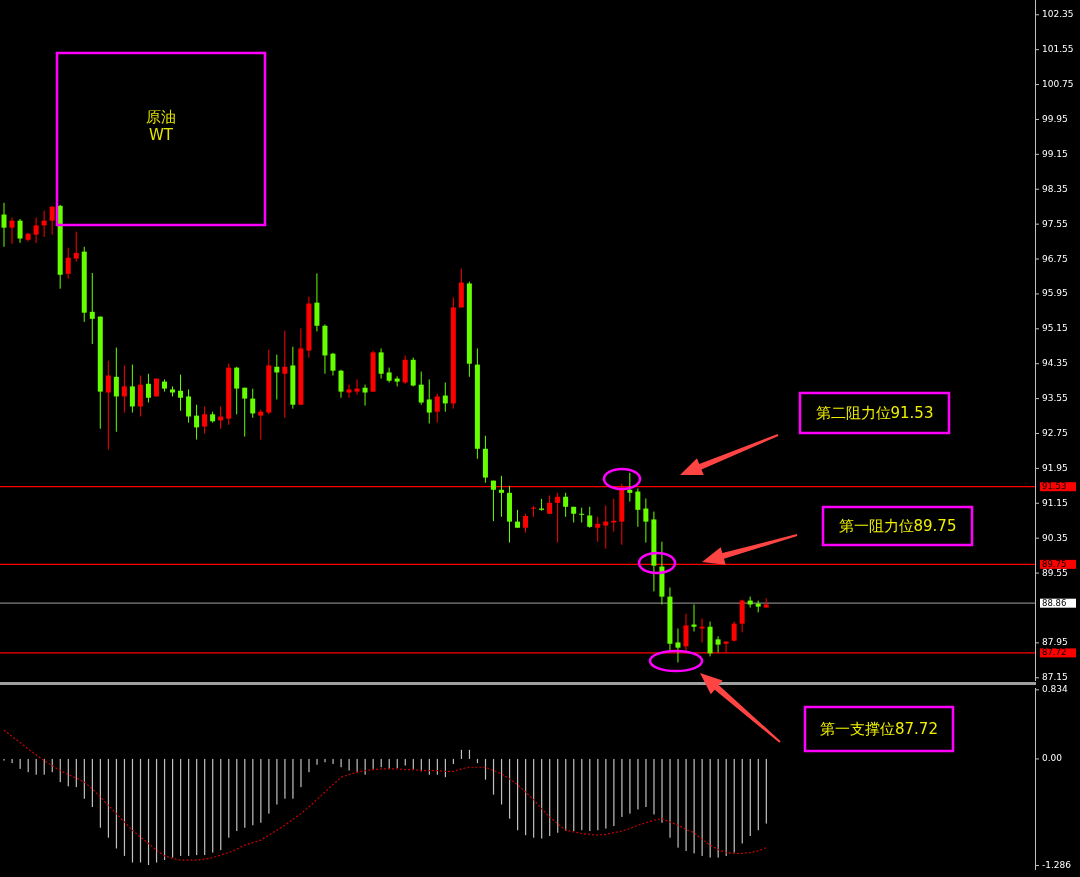  I want to click on y-tick-label: 92.75, so click(1055, 433).